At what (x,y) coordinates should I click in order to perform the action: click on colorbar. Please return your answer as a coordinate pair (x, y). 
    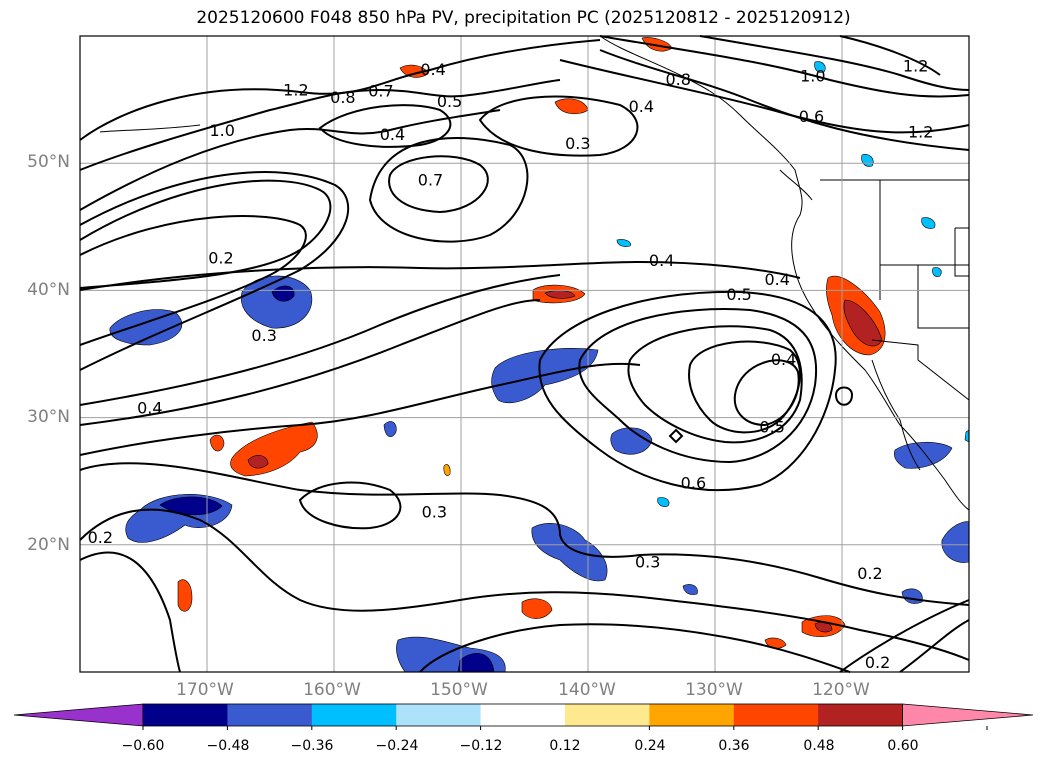
    Looking at the image, I should click on (523, 716).